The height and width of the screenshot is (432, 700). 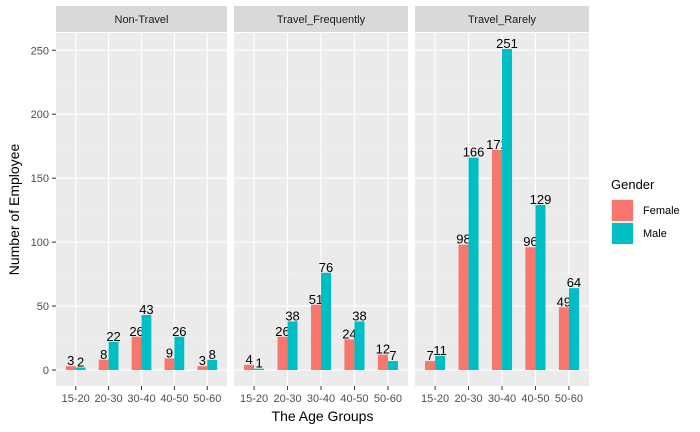 What do you see at coordinates (40, 51) in the screenshot?
I see `y-tick-label: 250` at bounding box center [40, 51].